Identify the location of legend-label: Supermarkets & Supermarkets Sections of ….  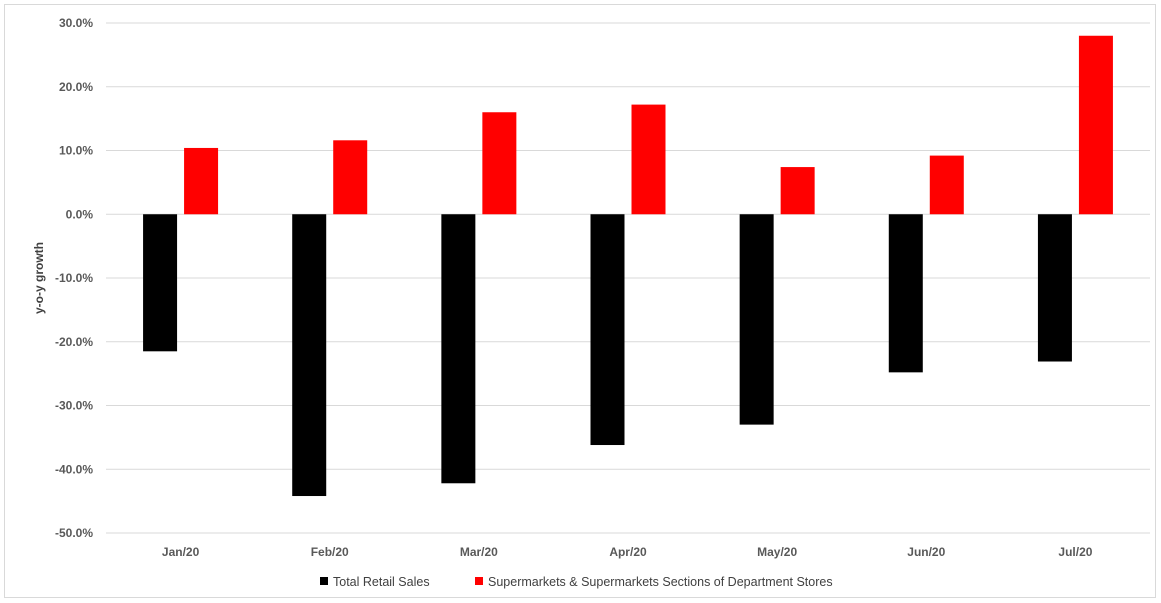
(660, 582).